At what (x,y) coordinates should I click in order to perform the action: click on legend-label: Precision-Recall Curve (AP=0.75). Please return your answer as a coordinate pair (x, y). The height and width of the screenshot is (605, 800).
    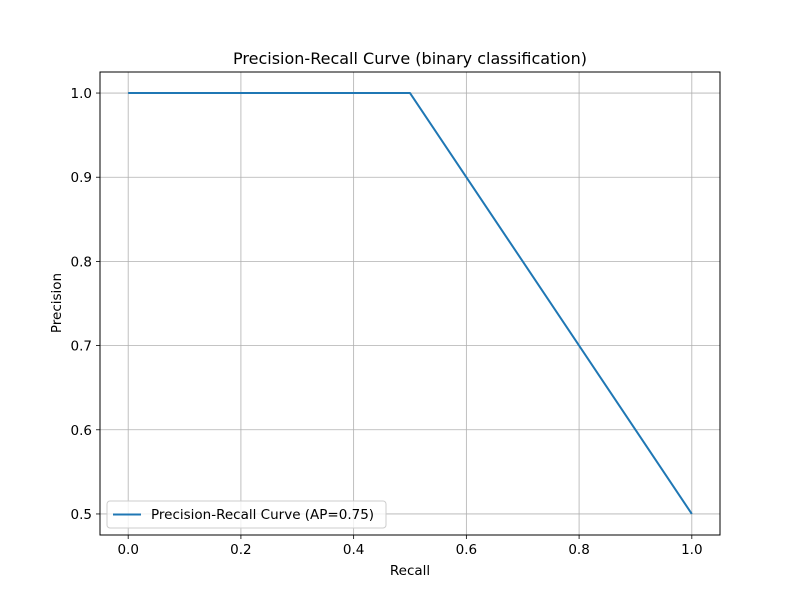
    Looking at the image, I should click on (262, 515).